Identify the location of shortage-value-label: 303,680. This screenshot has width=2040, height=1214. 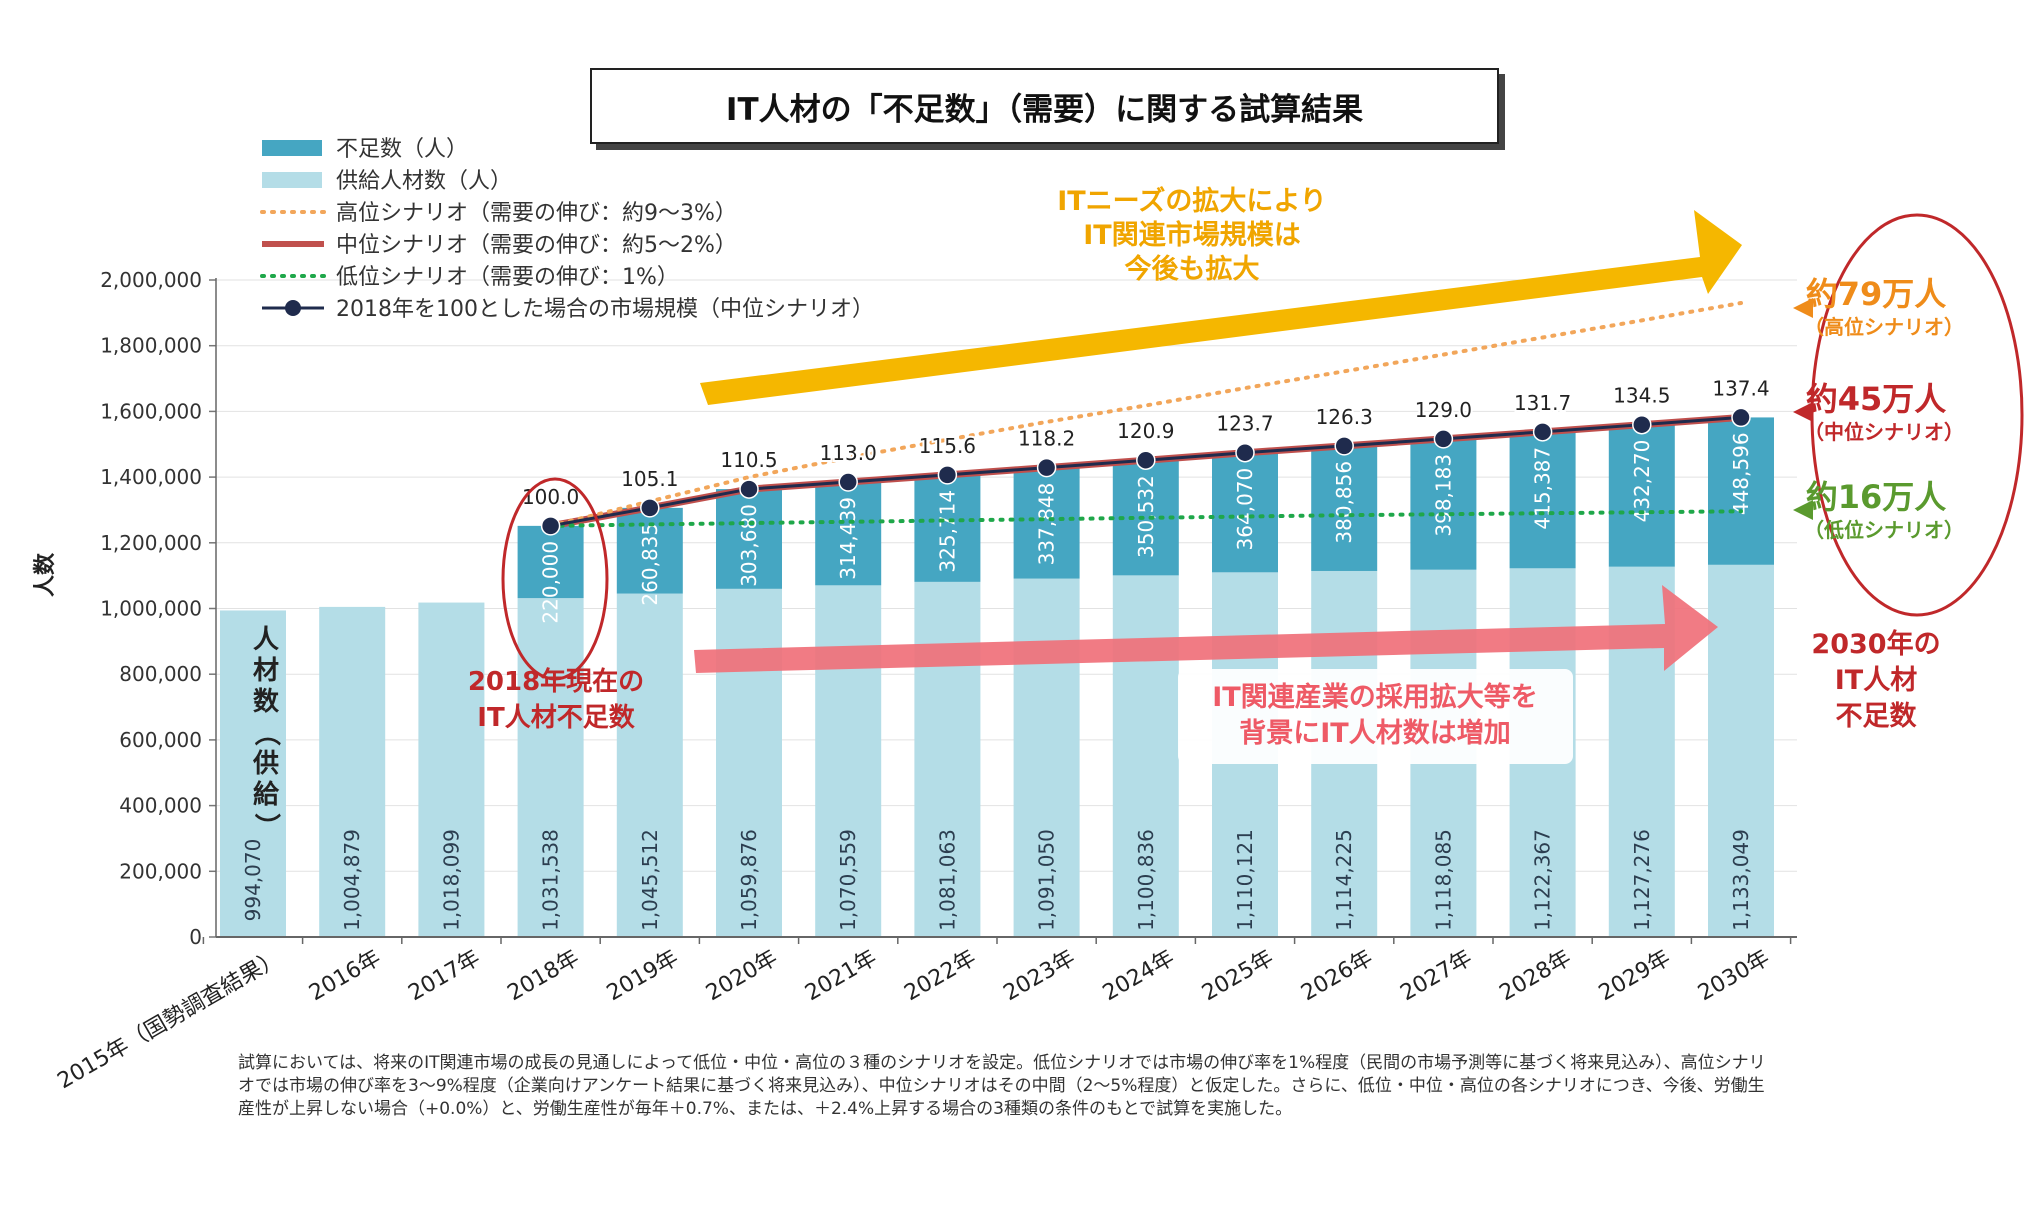
(749, 545).